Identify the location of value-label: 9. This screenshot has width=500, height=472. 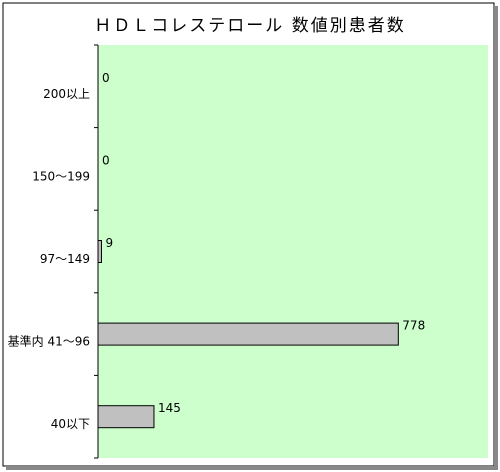
(109, 243).